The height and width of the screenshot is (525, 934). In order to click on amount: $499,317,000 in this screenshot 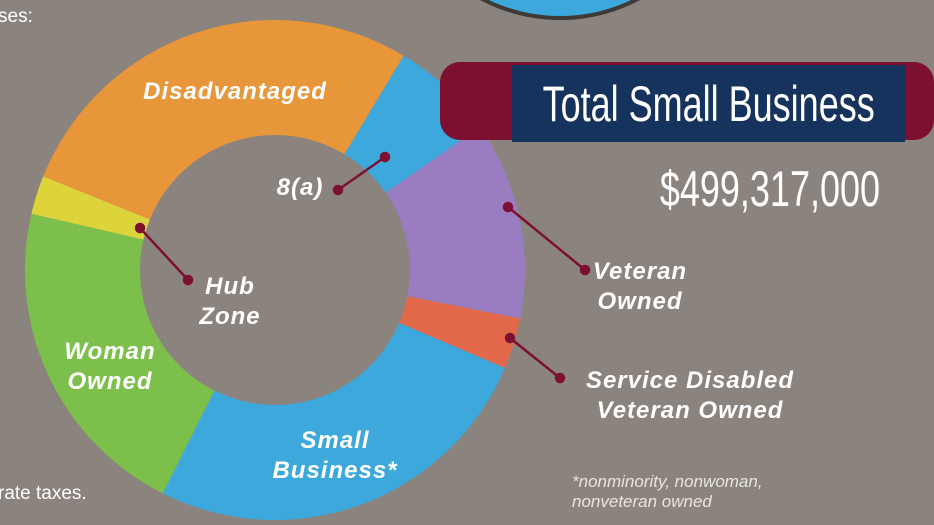, I will do `click(770, 189)`.